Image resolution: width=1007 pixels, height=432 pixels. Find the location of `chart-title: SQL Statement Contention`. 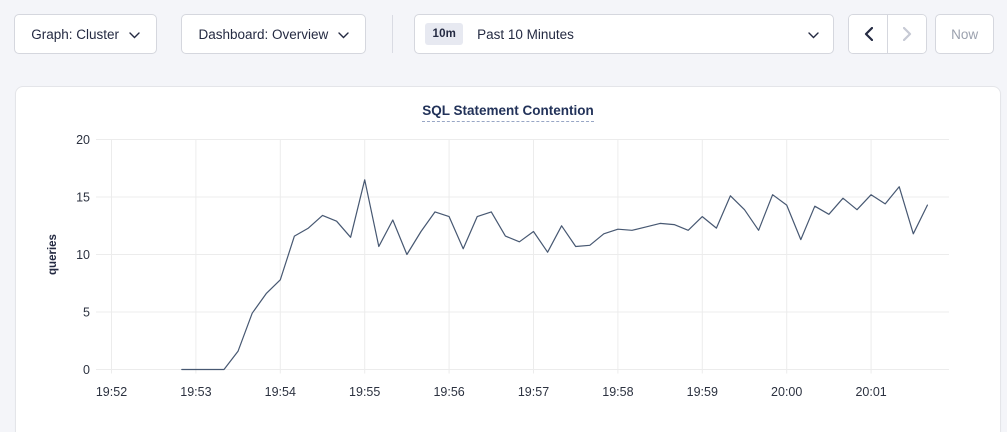

chart-title: SQL Statement Contention is located at coordinates (508, 112).